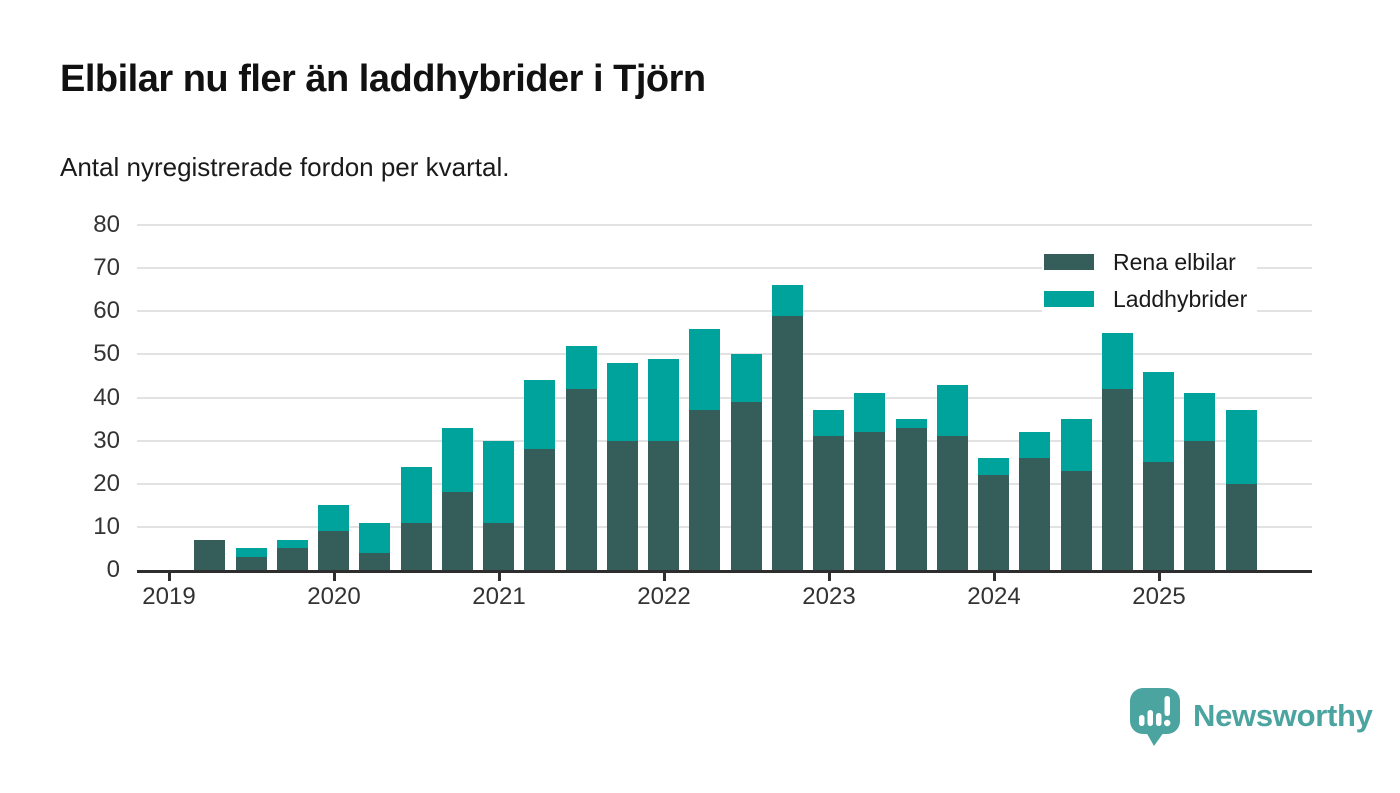 The height and width of the screenshot is (793, 1400). I want to click on y-axis-label-0: 0, so click(113, 569).